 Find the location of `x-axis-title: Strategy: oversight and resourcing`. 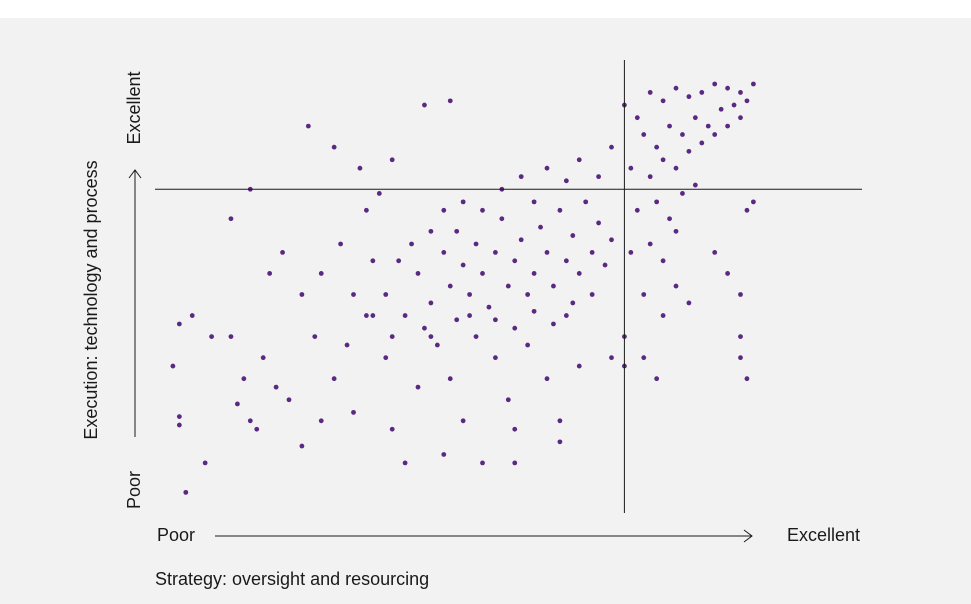

x-axis-title: Strategy: oversight and resourcing is located at coordinates (292, 579).